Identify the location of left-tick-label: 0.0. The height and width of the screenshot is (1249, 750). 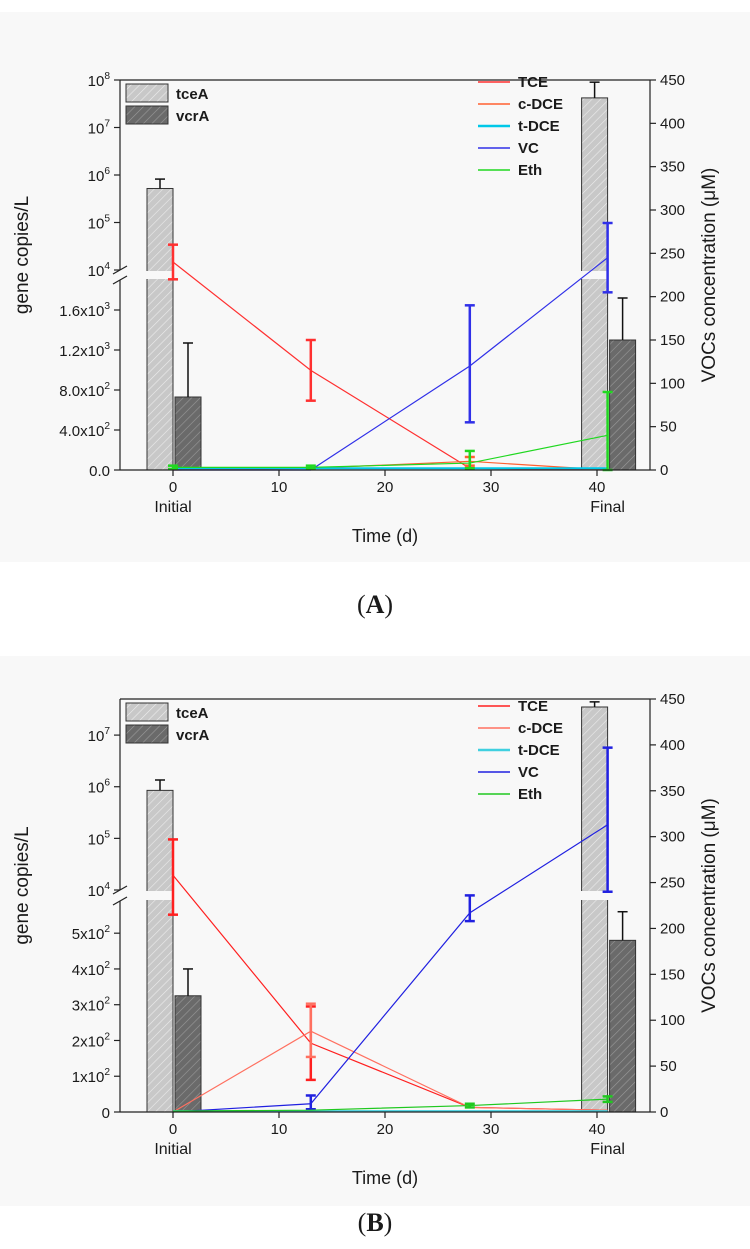
(99, 471).